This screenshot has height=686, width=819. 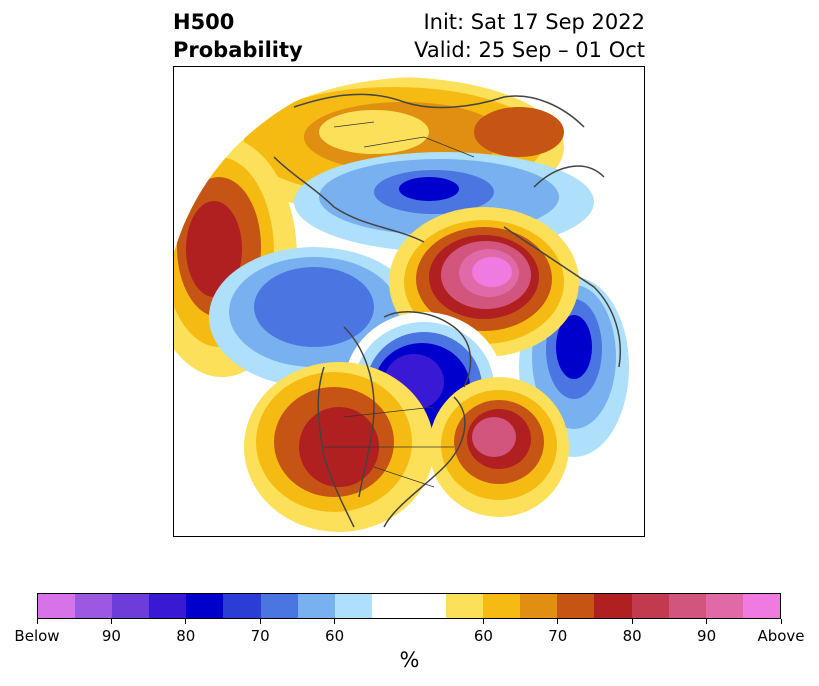 What do you see at coordinates (534, 22) in the screenshot?
I see `title-init-date: Init: Sat 17 Sep 2022` at bounding box center [534, 22].